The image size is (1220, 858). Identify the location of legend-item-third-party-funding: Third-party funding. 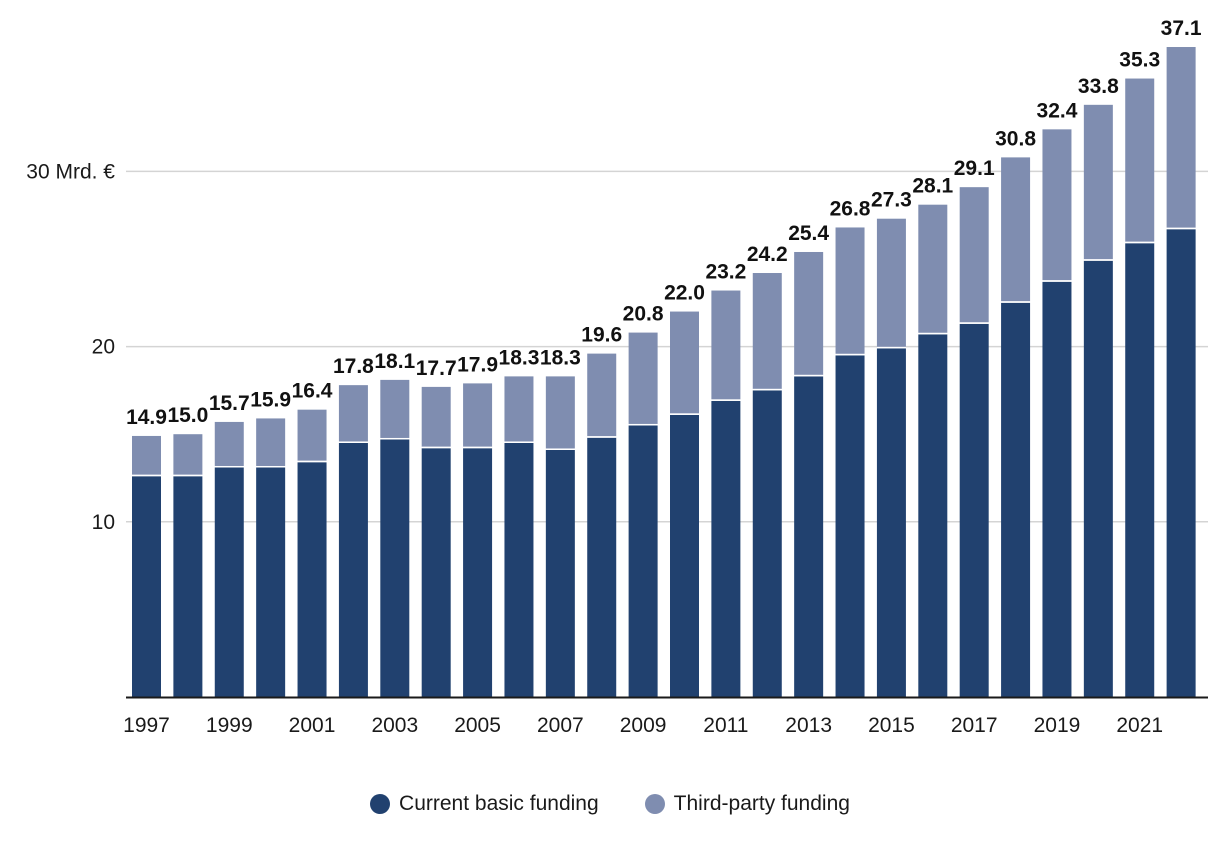
(747, 804).